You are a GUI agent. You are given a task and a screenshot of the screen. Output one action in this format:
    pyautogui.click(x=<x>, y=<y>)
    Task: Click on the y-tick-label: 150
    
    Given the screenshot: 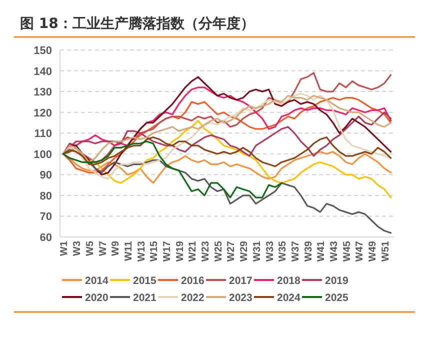 What is the action you would take?
    pyautogui.click(x=43, y=51)
    